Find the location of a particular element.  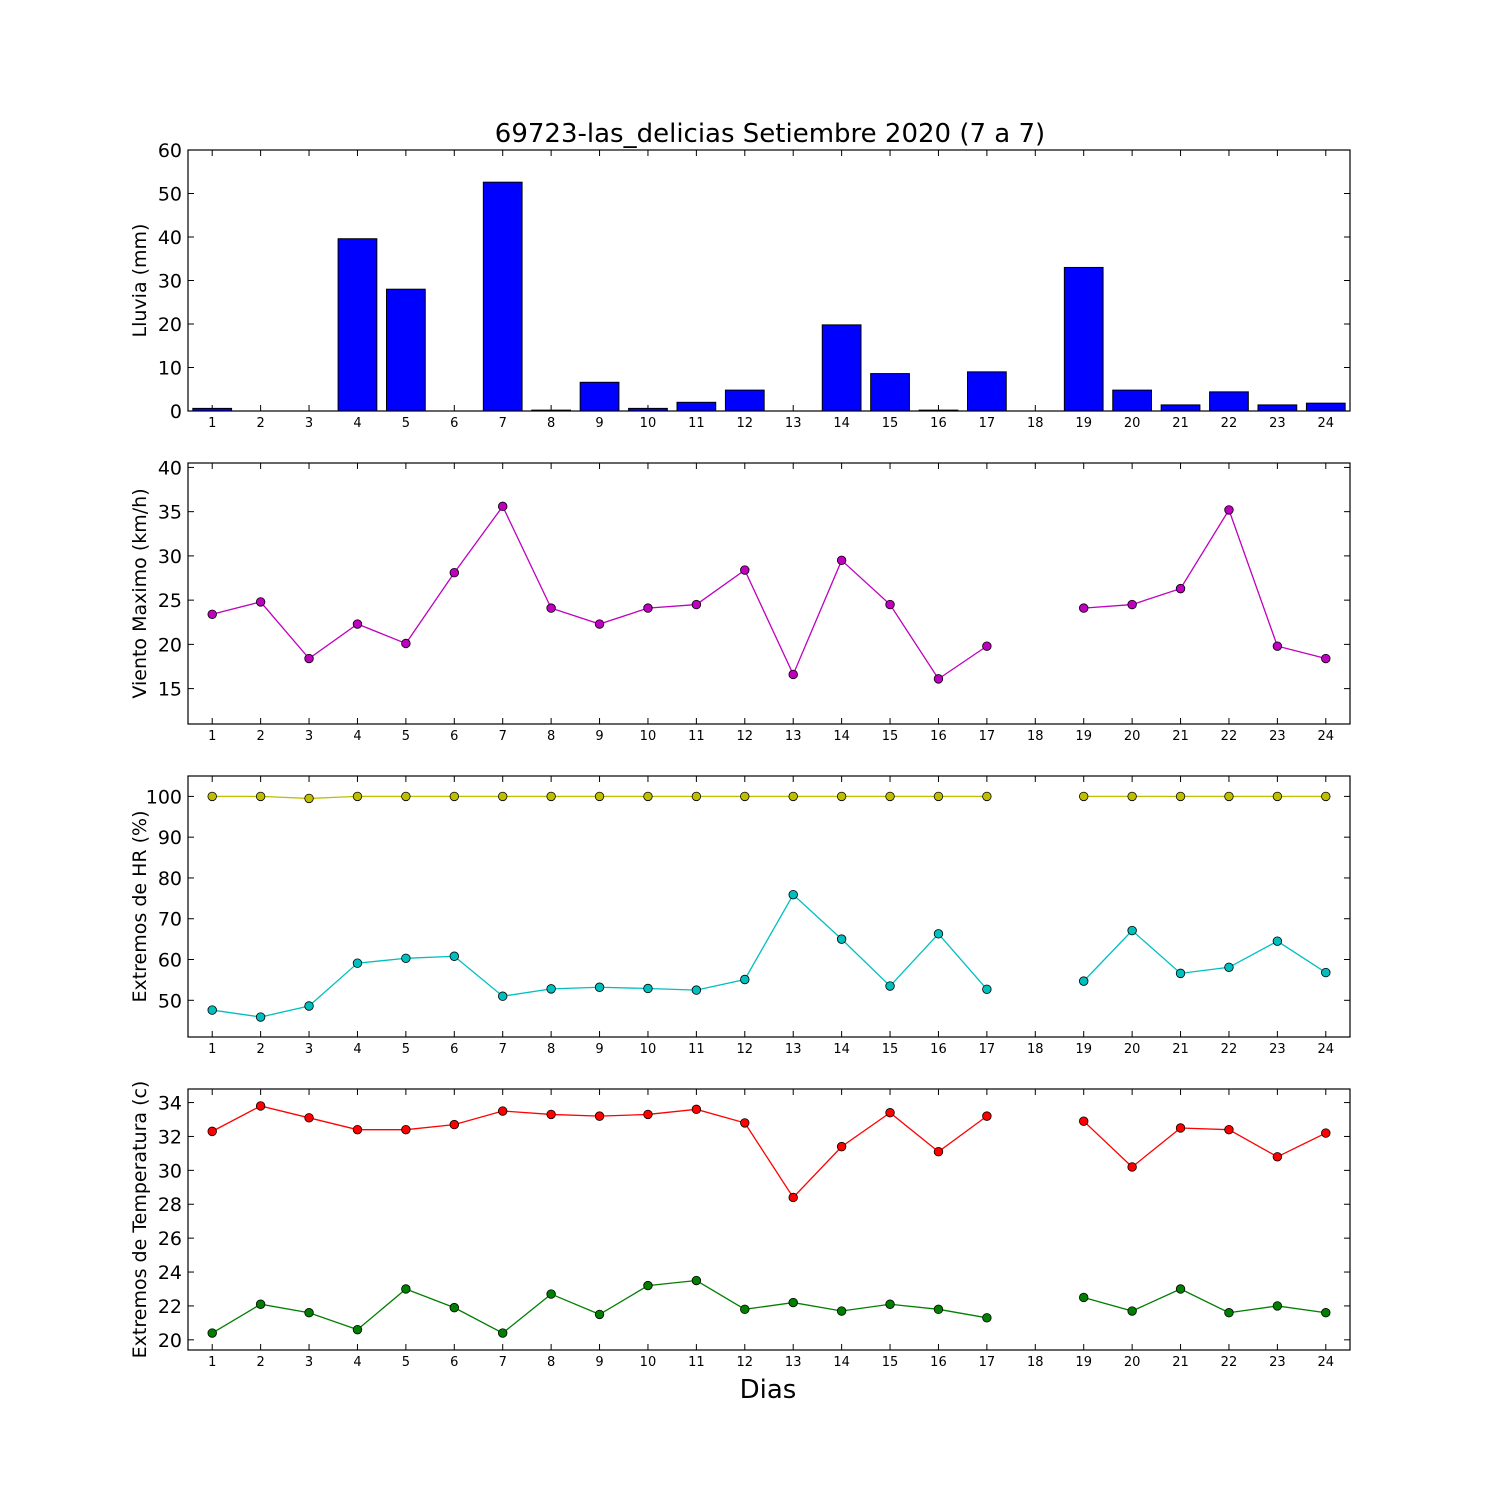

x-tick-label: 4 is located at coordinates (357, 1362).